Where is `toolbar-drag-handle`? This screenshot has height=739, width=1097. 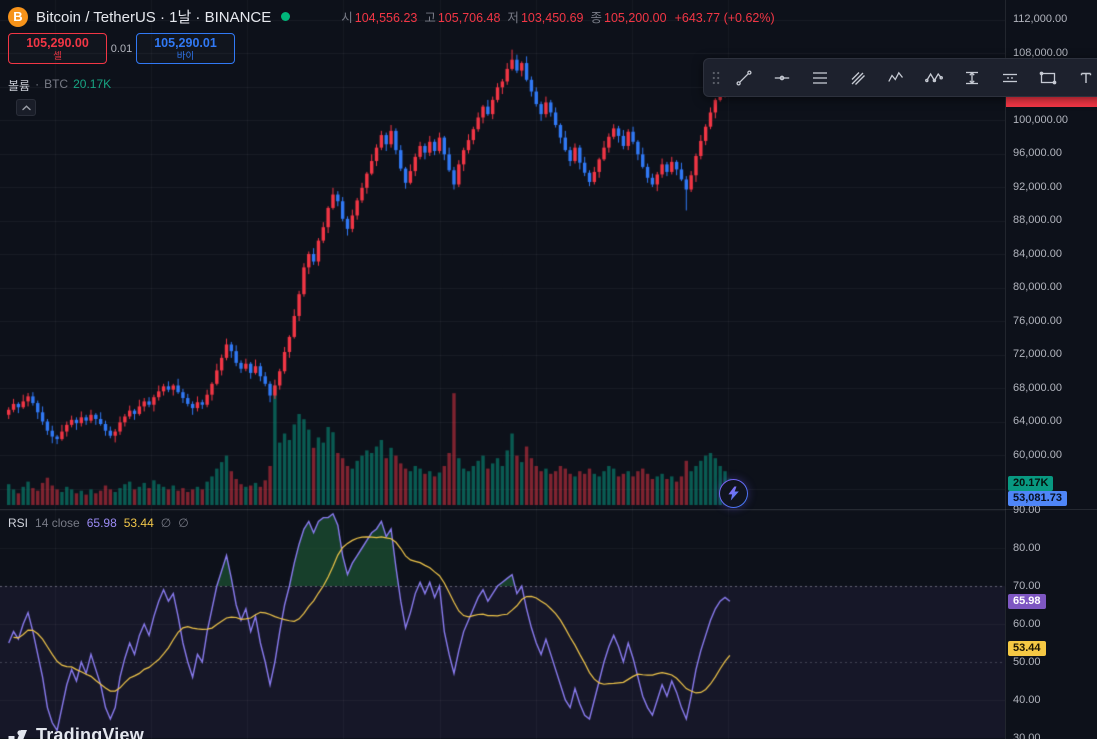 toolbar-drag-handle is located at coordinates (716, 77).